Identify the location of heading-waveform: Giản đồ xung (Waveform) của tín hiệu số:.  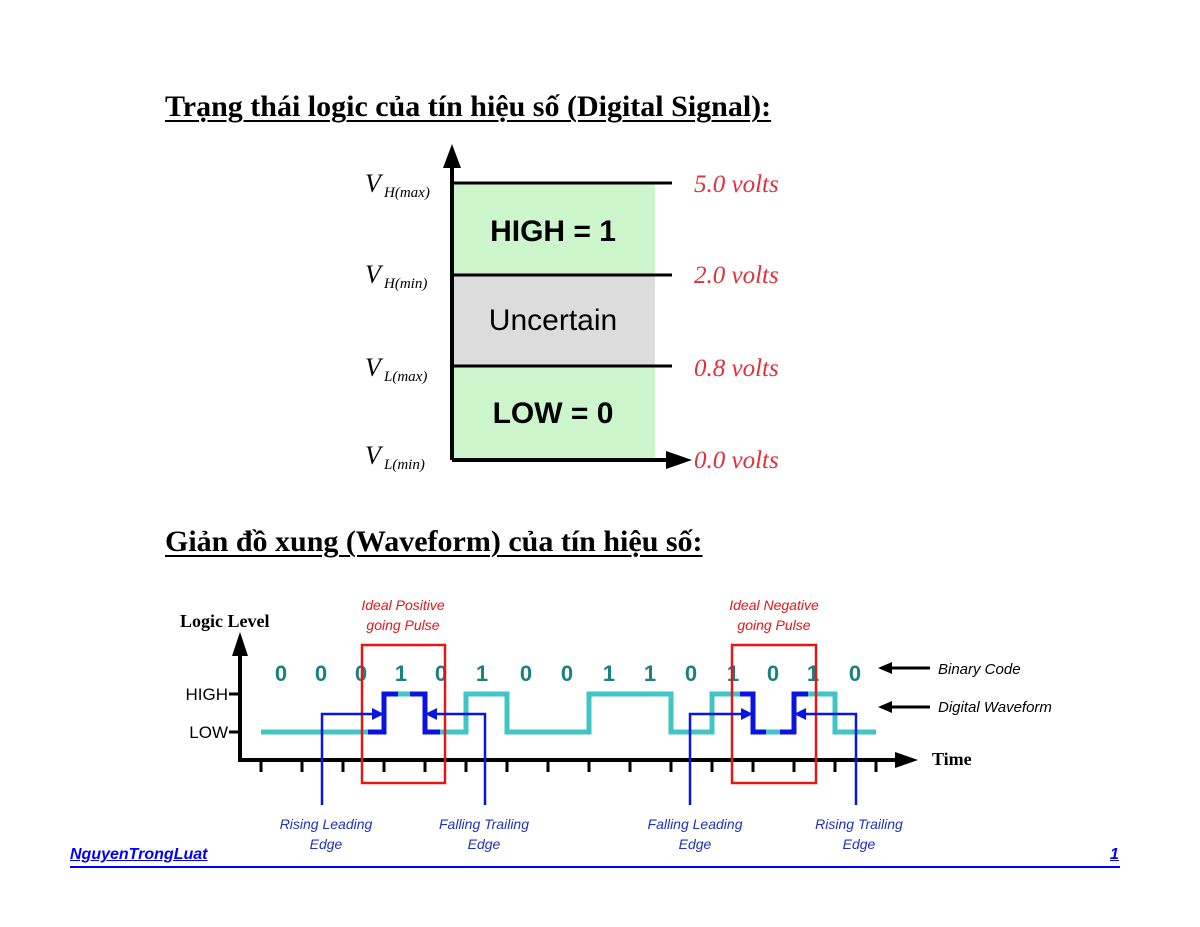
(434, 541).